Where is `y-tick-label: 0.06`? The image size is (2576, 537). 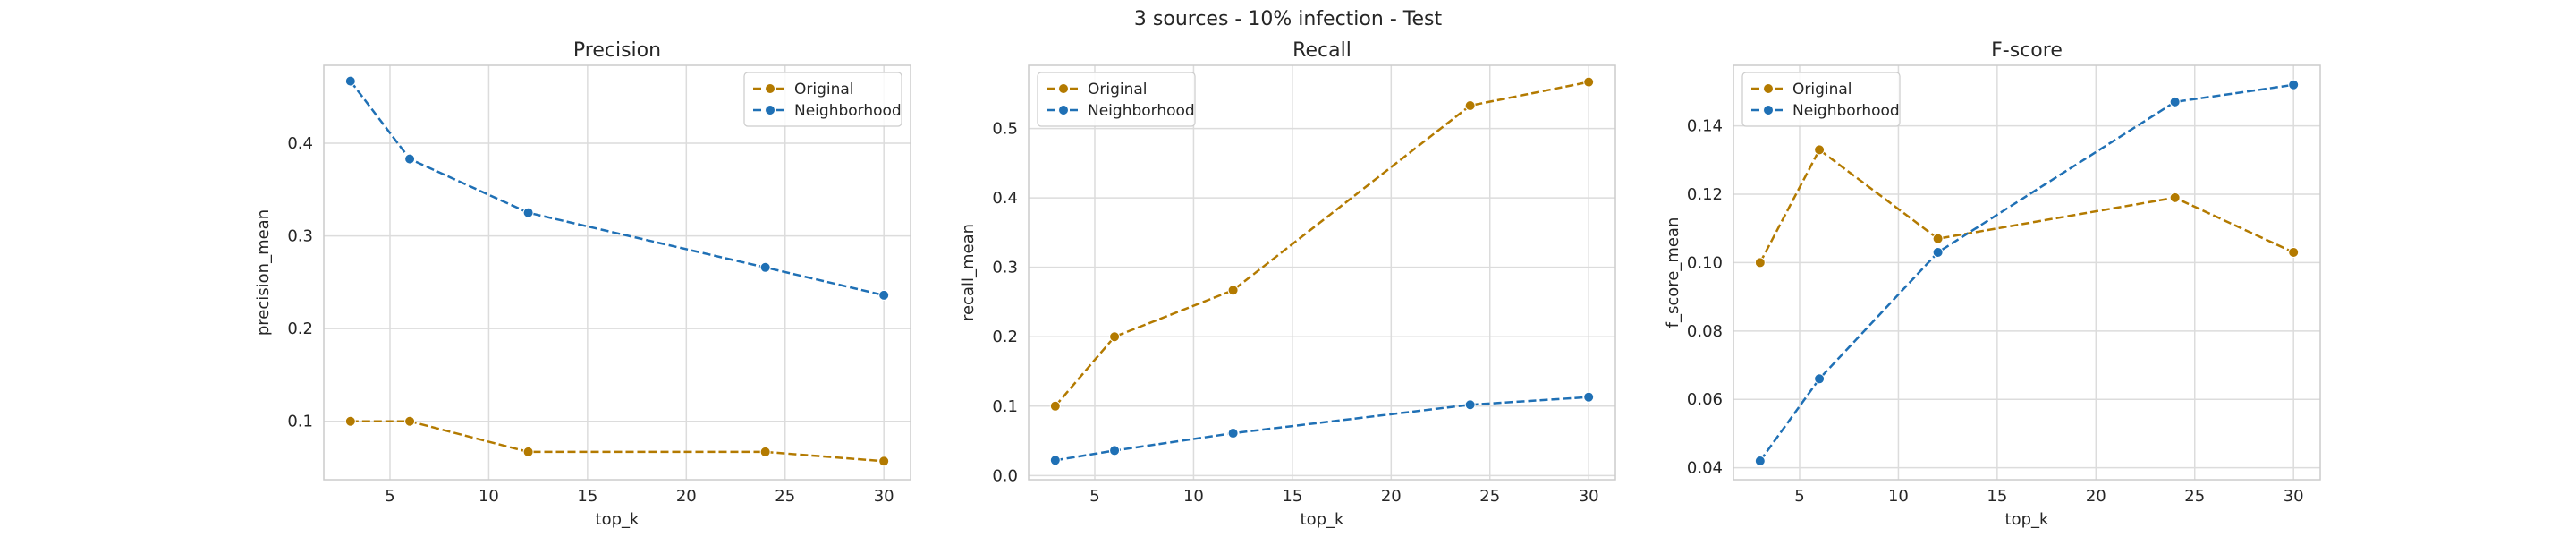
y-tick-label: 0.06 is located at coordinates (1705, 399).